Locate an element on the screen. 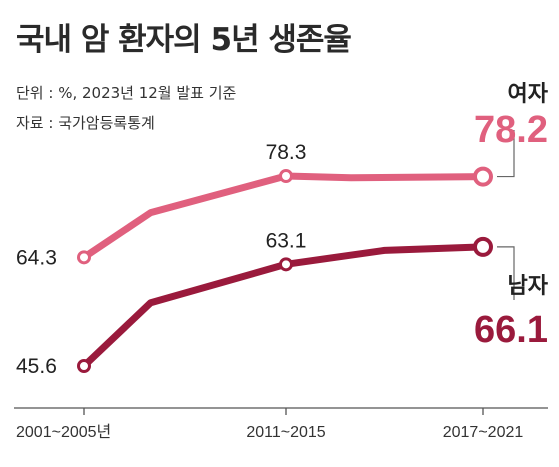 Image resolution: width=559 pixels, height=467 pixels. data-label: 63.1 is located at coordinates (286, 240).